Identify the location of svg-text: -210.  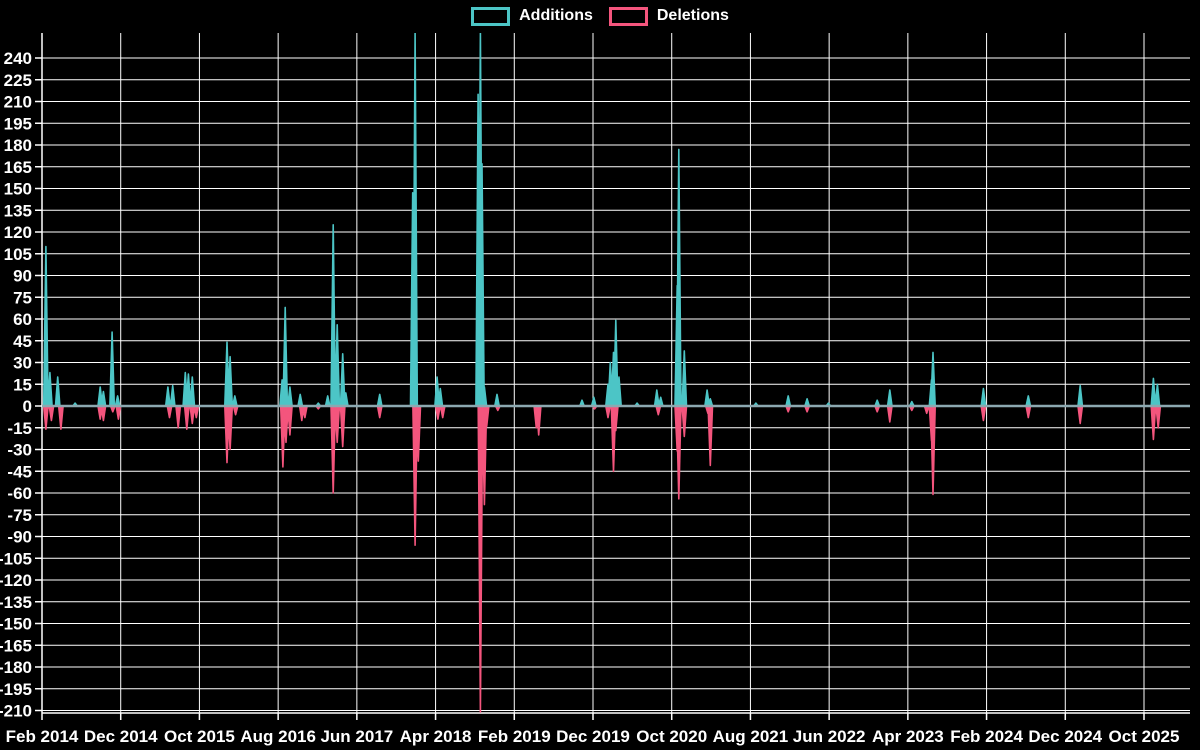
(16, 711).